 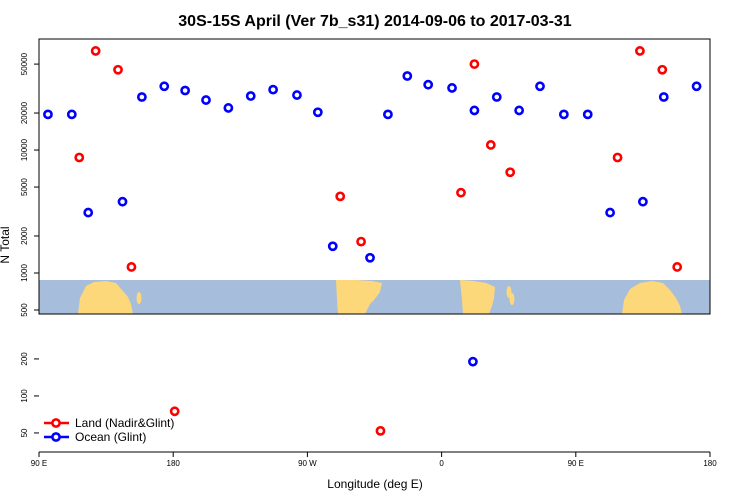 I want to click on legend: Land (Nadir&Glint)Ocean (Glint), so click(x=109, y=430).